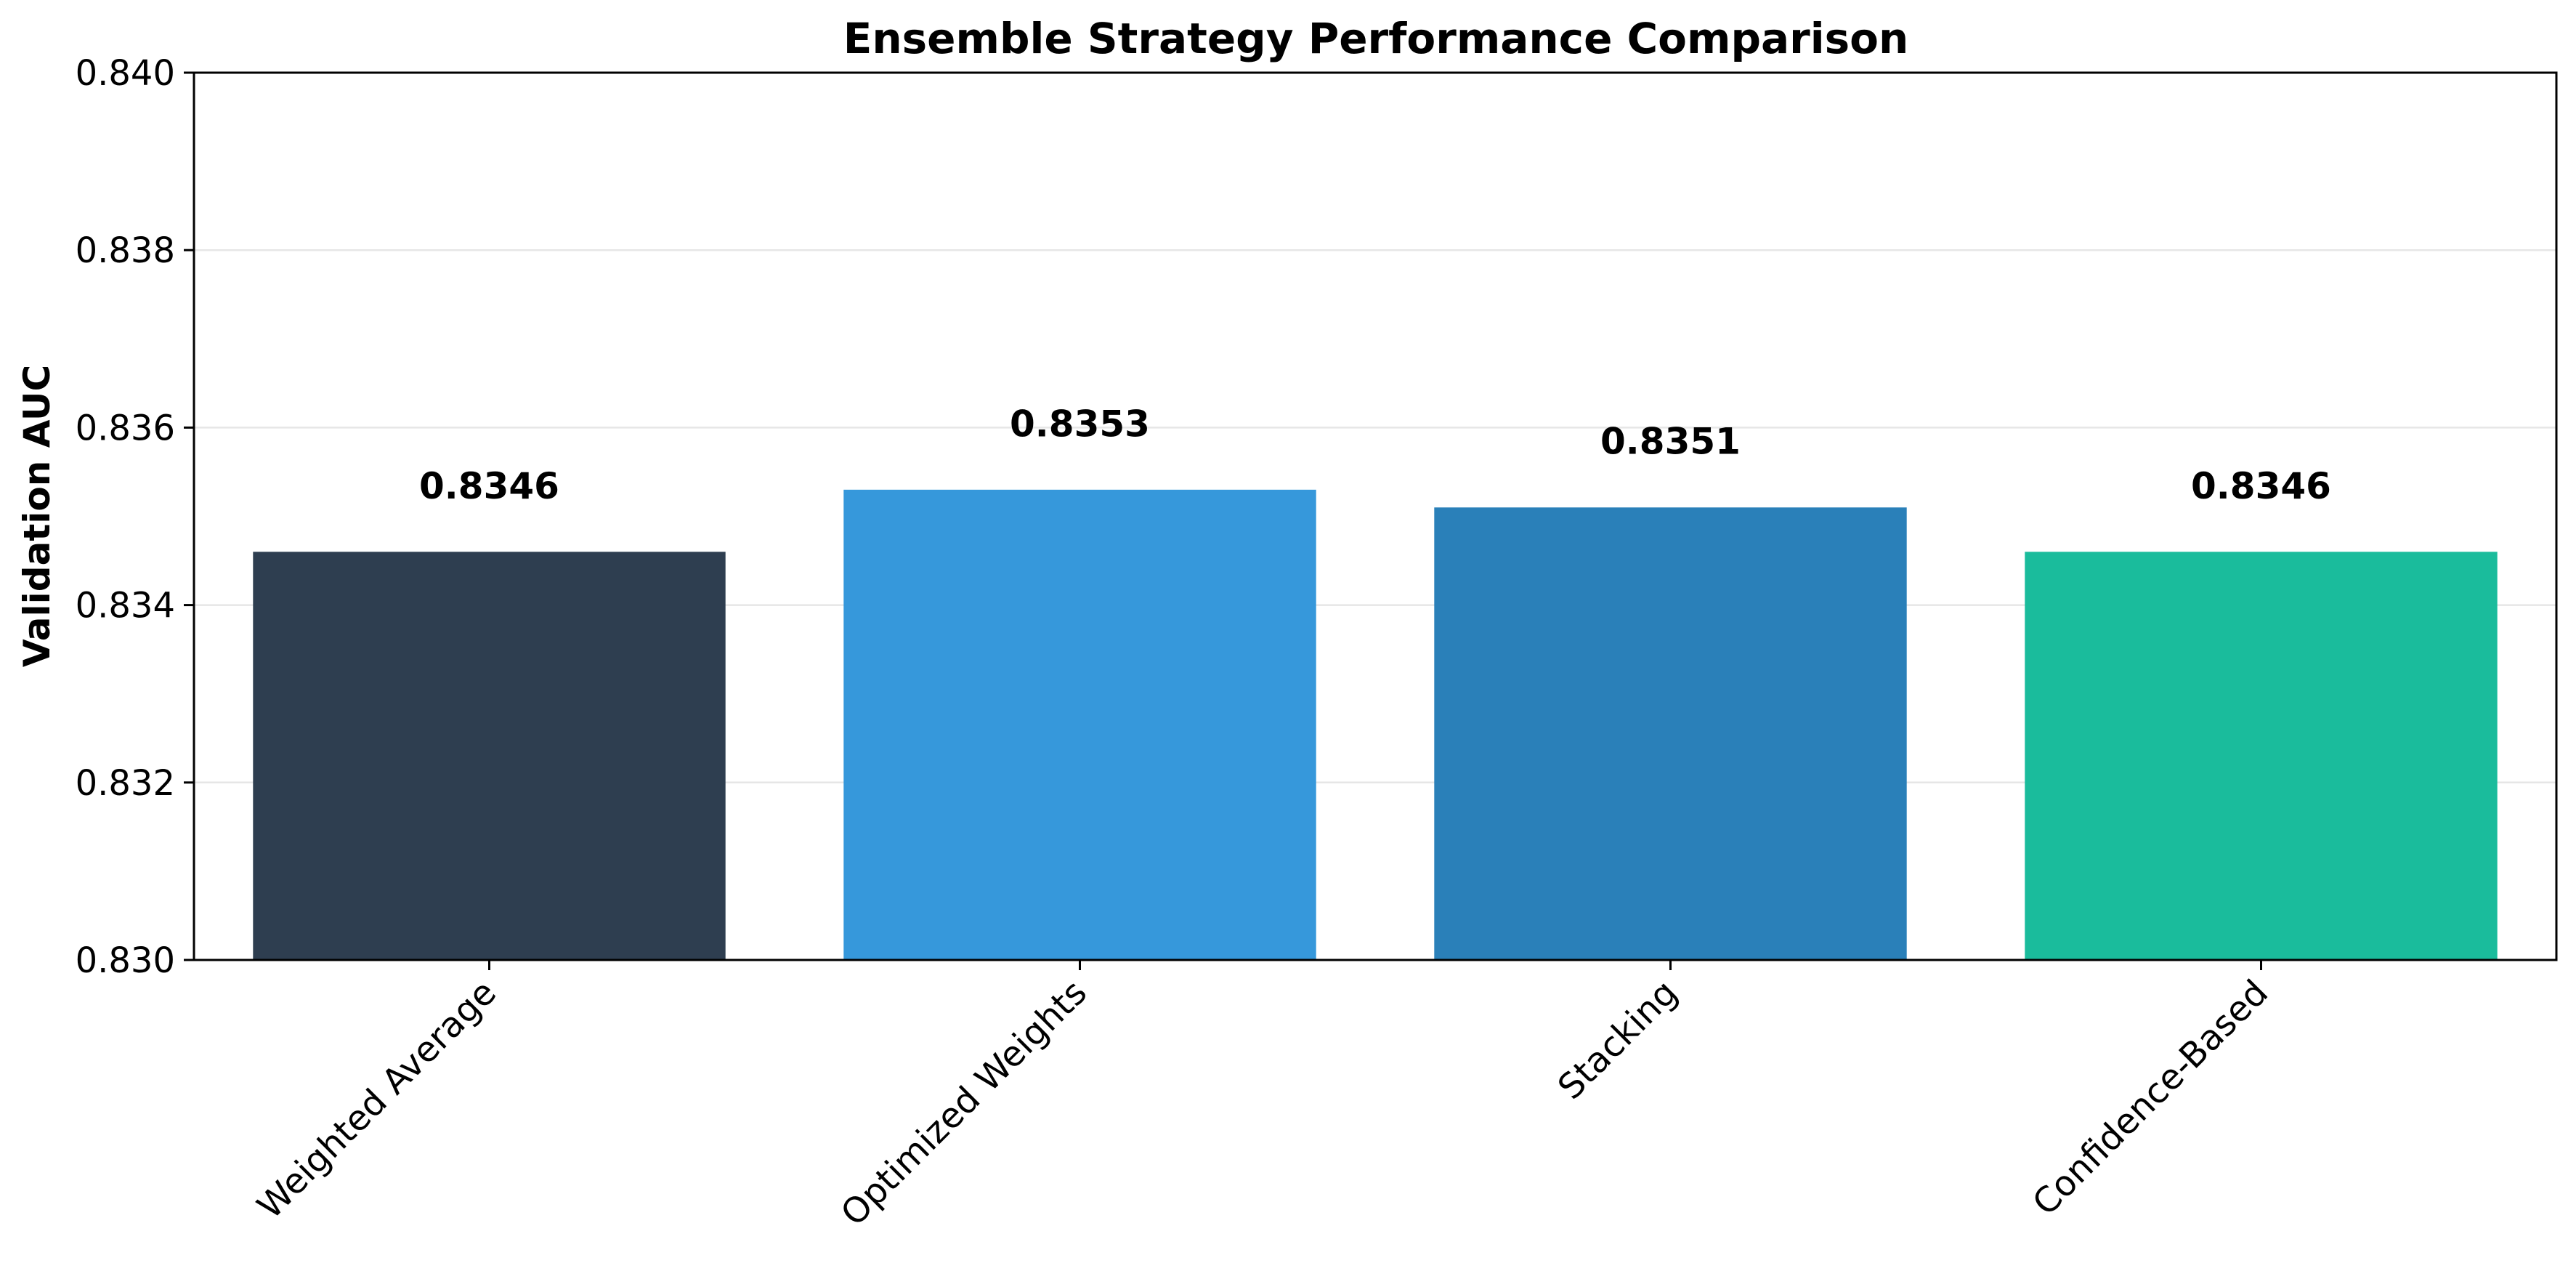 This screenshot has width=2576, height=1271. Describe the element at coordinates (1376, 38) in the screenshot. I see `chart-title: Ensemble Strategy Performance Comparison` at that location.